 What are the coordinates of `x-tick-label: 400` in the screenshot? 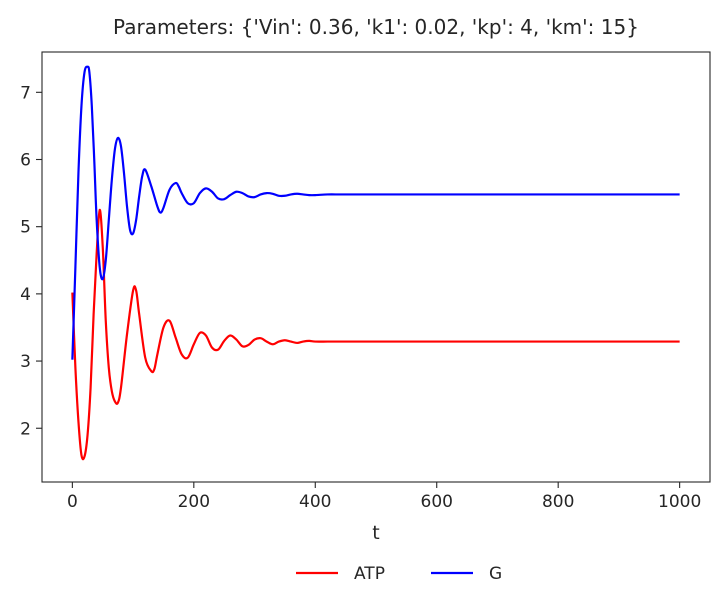 It's located at (315, 502).